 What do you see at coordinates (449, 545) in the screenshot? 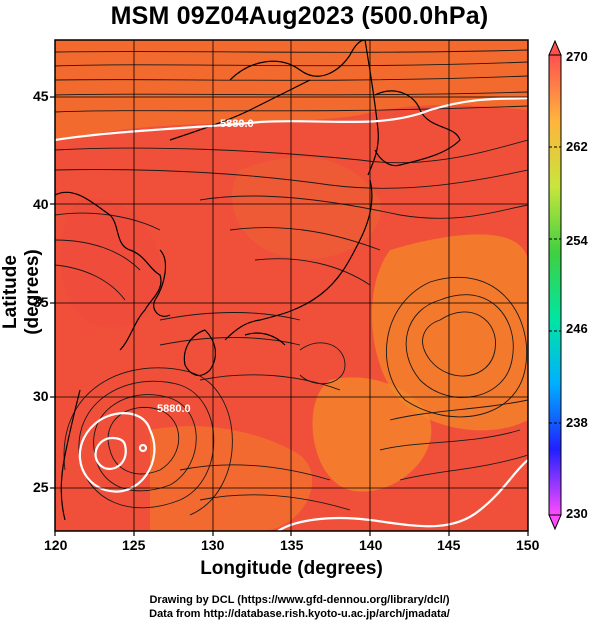
I see `x-tick-145: 145` at bounding box center [449, 545].